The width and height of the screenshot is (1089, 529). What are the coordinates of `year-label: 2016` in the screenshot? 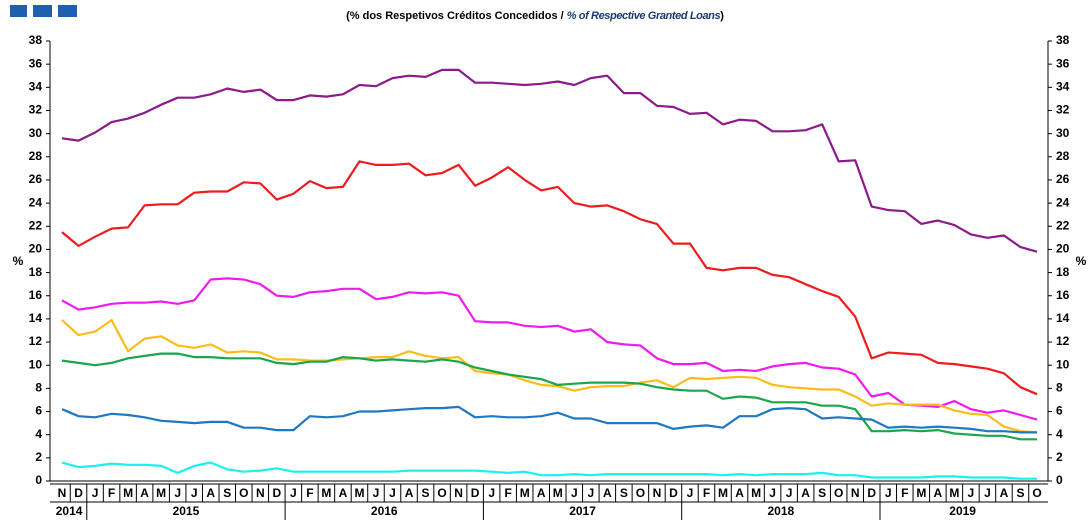 It's located at (384, 511).